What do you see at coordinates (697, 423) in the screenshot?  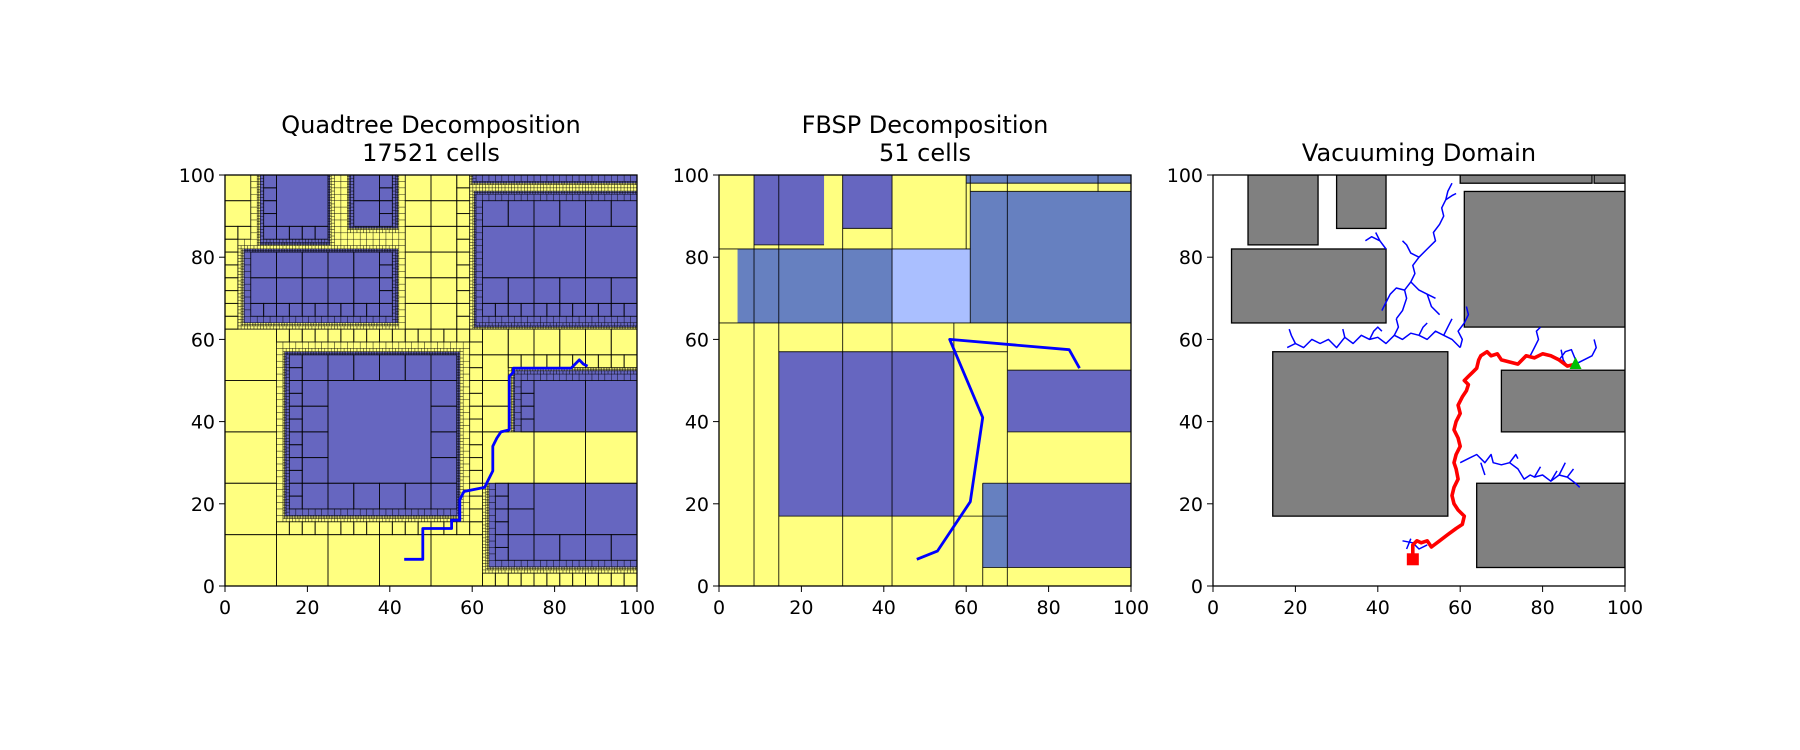 I see `fbsp-ytick-label: 40` at bounding box center [697, 423].